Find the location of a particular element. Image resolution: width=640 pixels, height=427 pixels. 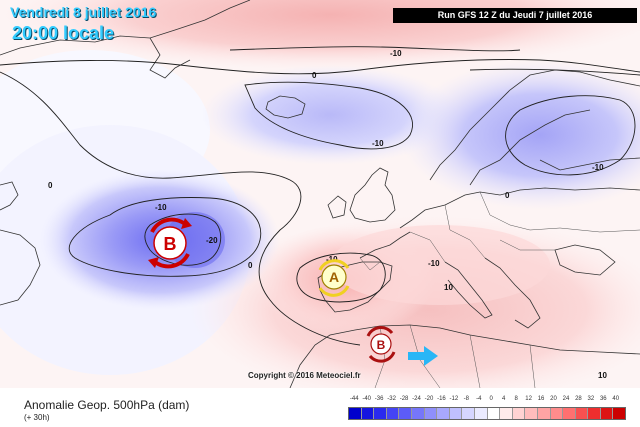

forecast-date: Vendredi 8 juillet 2016 is located at coordinates (83, 12).